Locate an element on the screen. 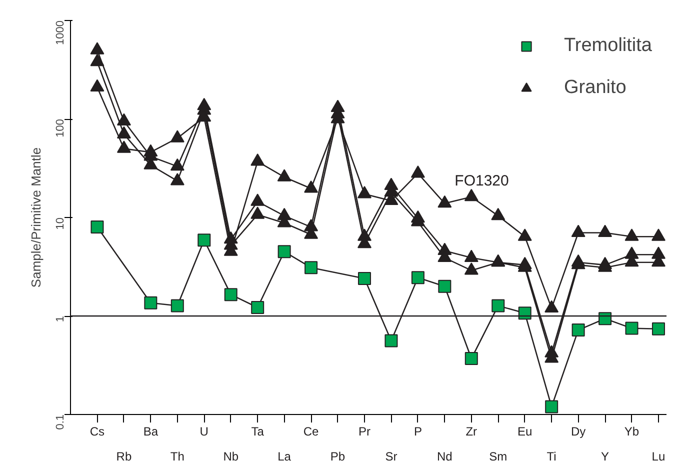 Image resolution: width=674 pixels, height=466 pixels. annotation: FO1320 is located at coordinates (481, 181).